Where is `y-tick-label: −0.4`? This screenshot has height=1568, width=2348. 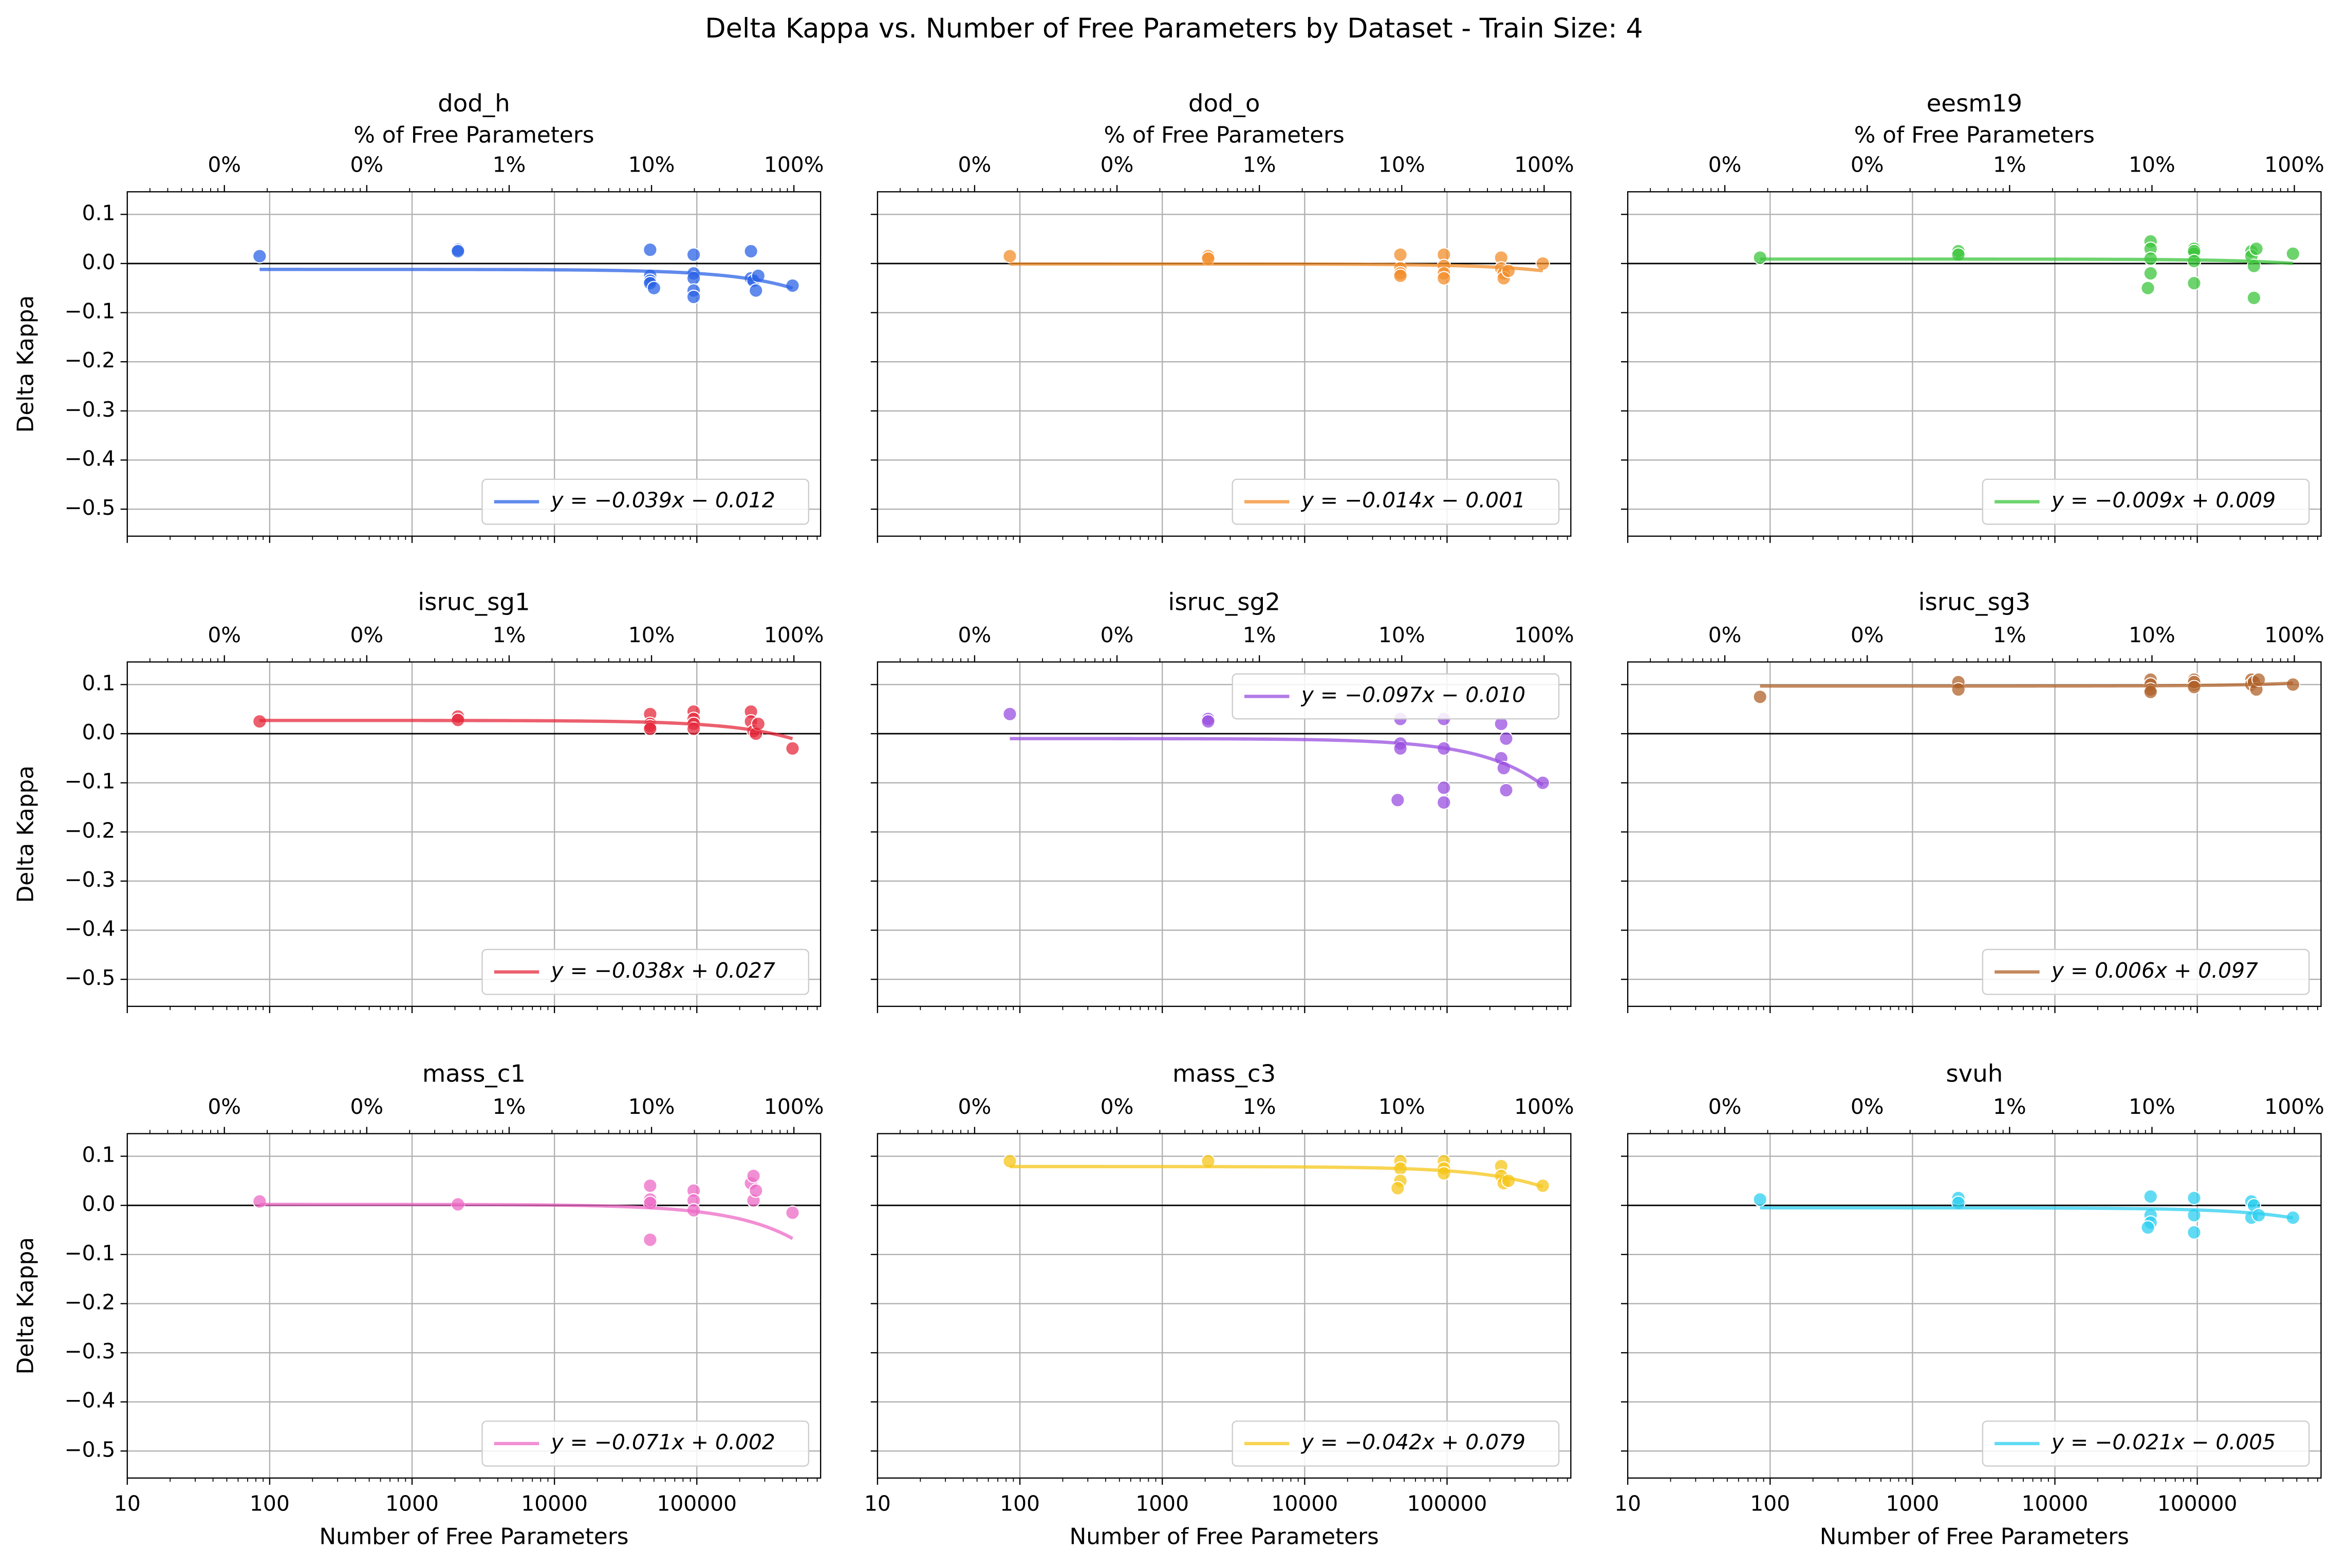
y-tick-label: −0.4 is located at coordinates (89, 458).